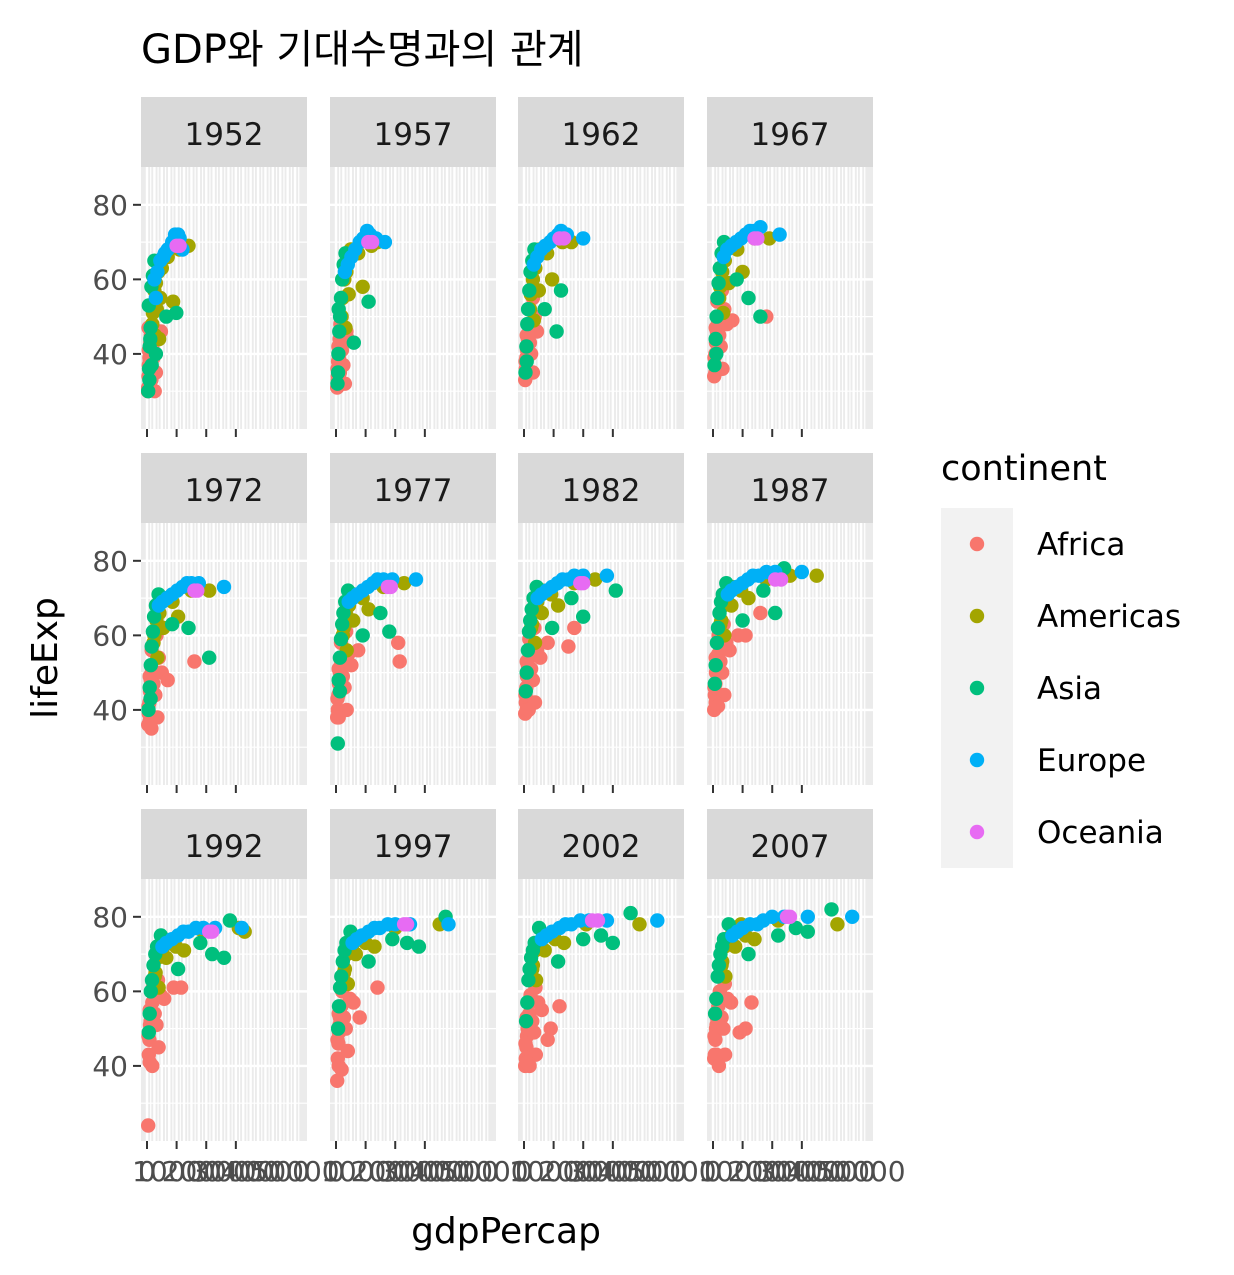 Image resolution: width=1234 pixels, height=1275 pixels. What do you see at coordinates (831, 1171) in the screenshot?
I see `x-tick-label: 40000` at bounding box center [831, 1171].